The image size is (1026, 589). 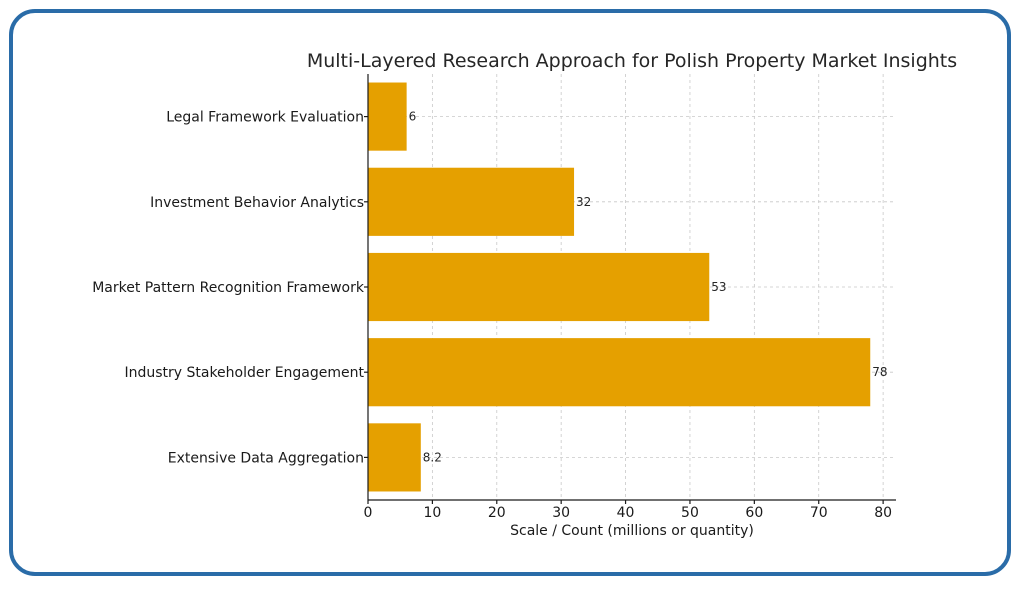 What do you see at coordinates (626, 513) in the screenshot?
I see `x-tick-label: 40` at bounding box center [626, 513].